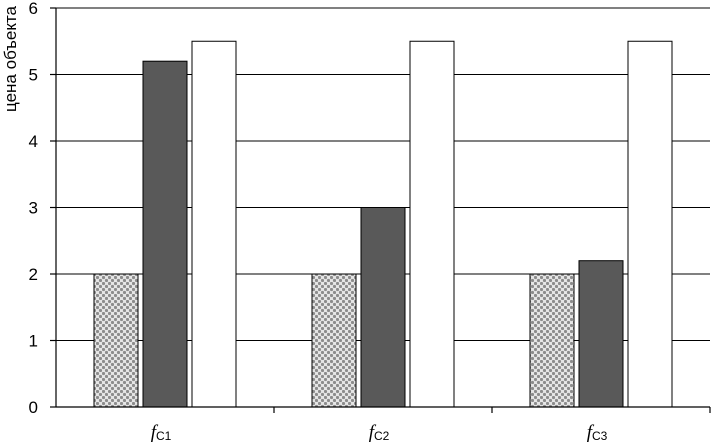 This screenshot has width=711, height=443. Describe the element at coordinates (597, 432) in the screenshot. I see `x-category-label: fC3` at that location.